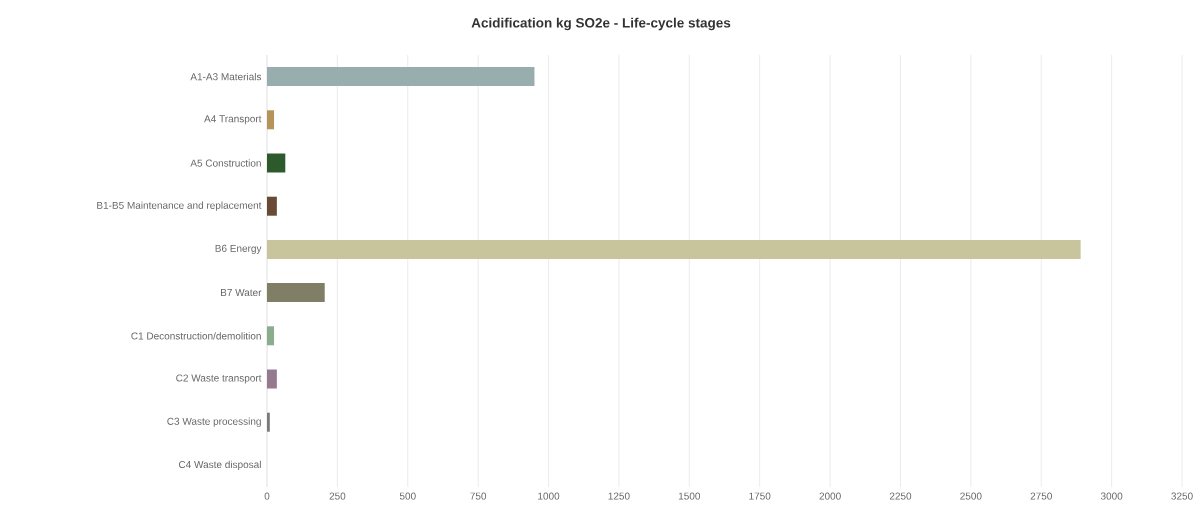 The width and height of the screenshot is (1202, 514). I want to click on y-tick-label: C4 Waste disposal, so click(220, 465).